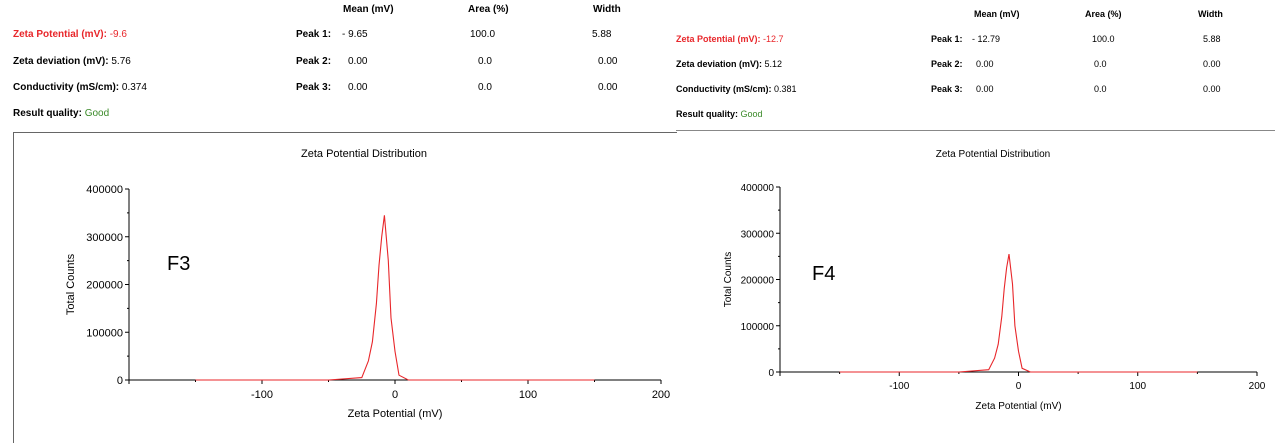 This screenshot has width=1275, height=443. What do you see at coordinates (824, 274) in the screenshot?
I see `sample-tag-f4: F4` at bounding box center [824, 274].